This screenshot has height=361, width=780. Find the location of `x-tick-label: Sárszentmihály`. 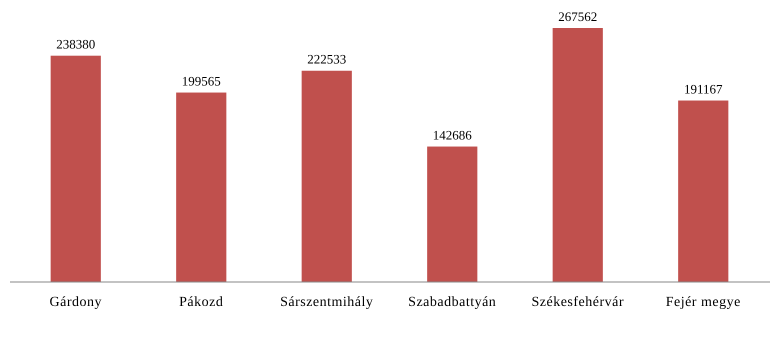

x-tick-label: Sárszentmihály is located at coordinates (327, 302).